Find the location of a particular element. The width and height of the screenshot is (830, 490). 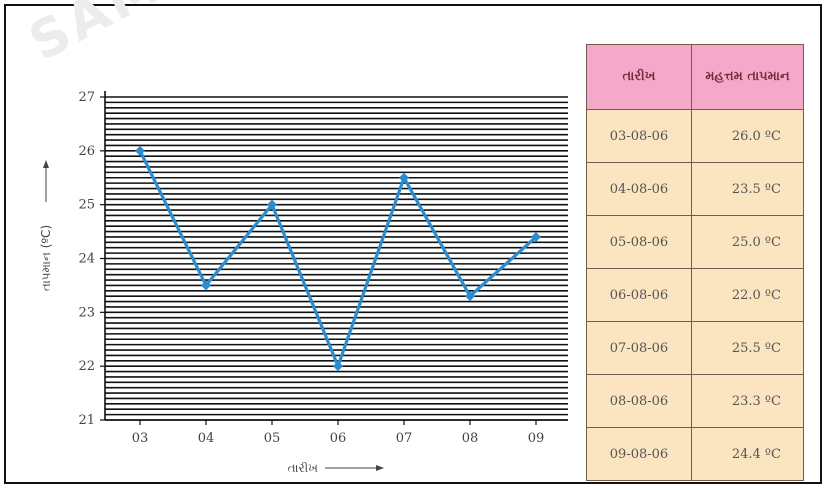

y-tick-label: 23 is located at coordinates (86, 312).